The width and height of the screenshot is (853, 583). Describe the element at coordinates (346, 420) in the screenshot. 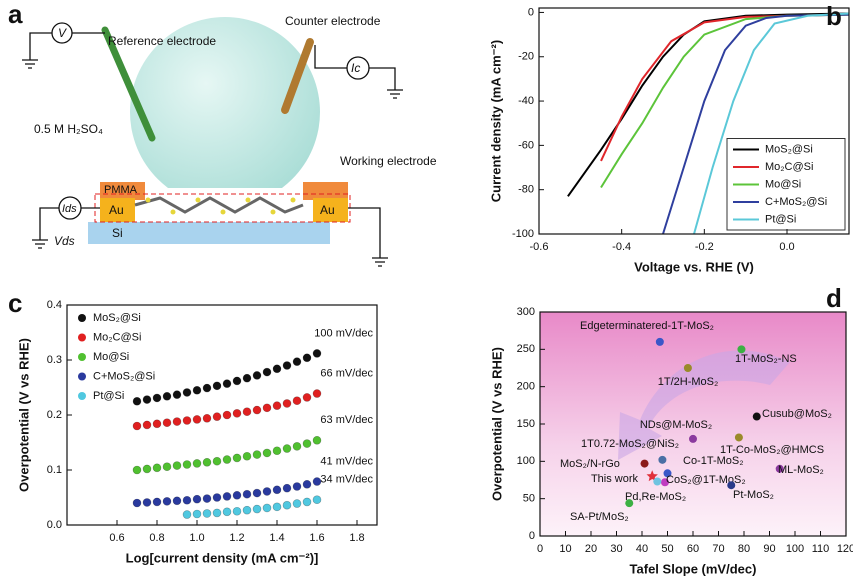

I see `annotation: 63 mV/dec` at that location.